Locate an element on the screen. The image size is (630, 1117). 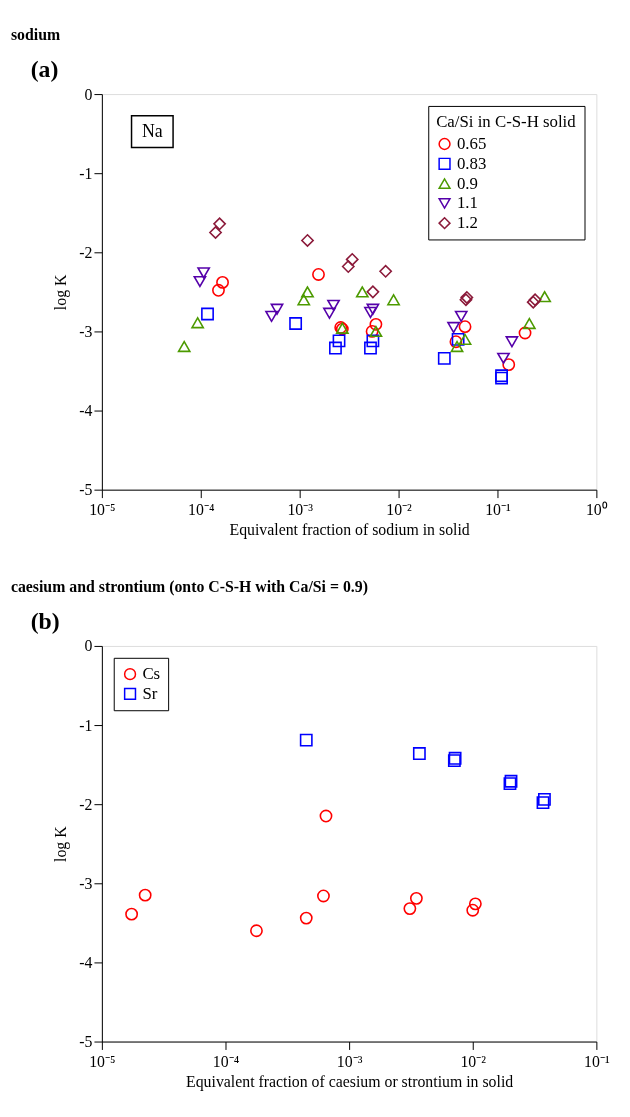
legend-label: Cs is located at coordinates (151, 674).